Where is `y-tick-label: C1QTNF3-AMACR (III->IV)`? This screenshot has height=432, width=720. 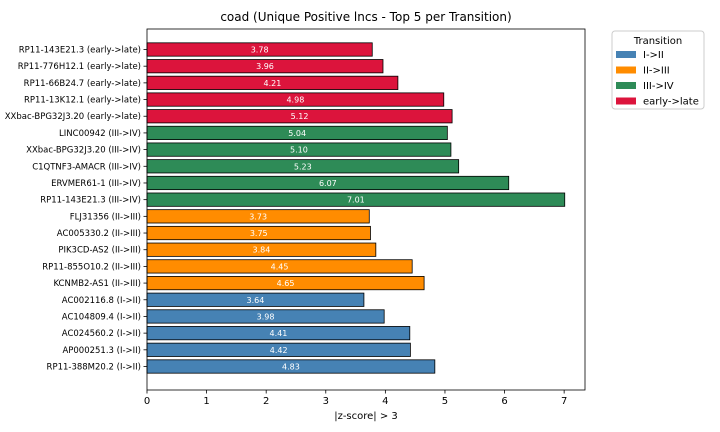 y-tick-label: C1QTNF3-AMACR (III->IV) is located at coordinates (86, 167).